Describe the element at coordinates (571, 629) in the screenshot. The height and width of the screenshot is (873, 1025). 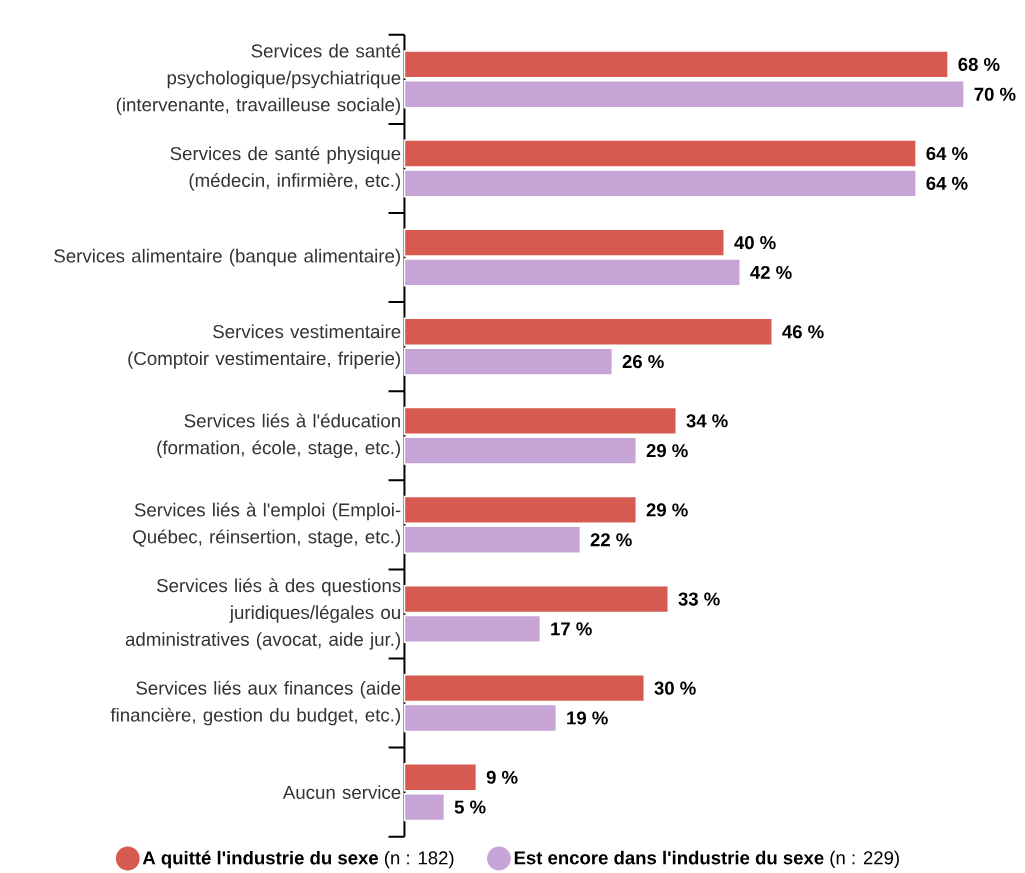
I see `data-label: 17 %` at that location.